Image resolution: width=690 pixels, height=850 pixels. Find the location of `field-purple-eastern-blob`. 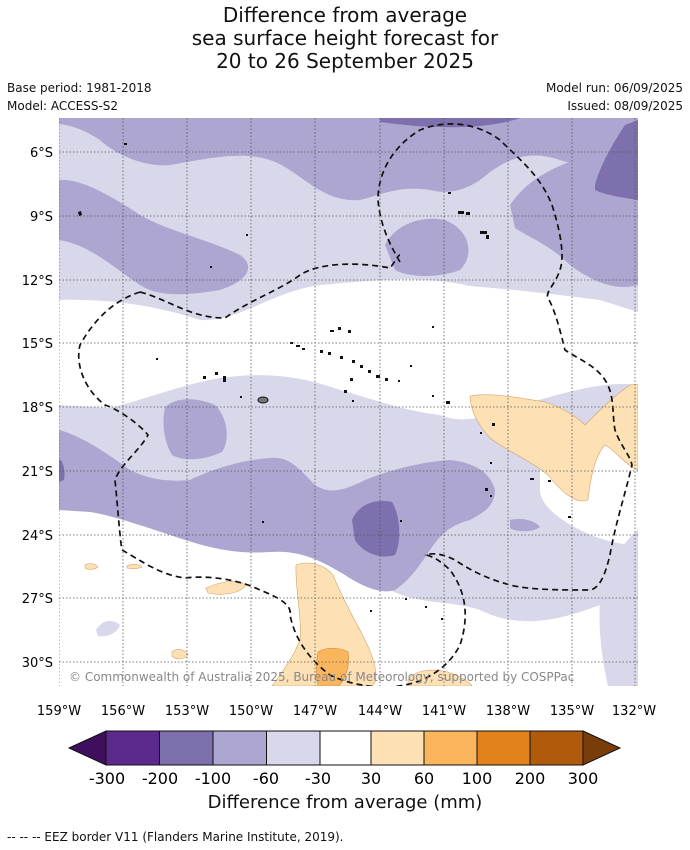

field-purple-eastern-blob is located at coordinates (525, 525).